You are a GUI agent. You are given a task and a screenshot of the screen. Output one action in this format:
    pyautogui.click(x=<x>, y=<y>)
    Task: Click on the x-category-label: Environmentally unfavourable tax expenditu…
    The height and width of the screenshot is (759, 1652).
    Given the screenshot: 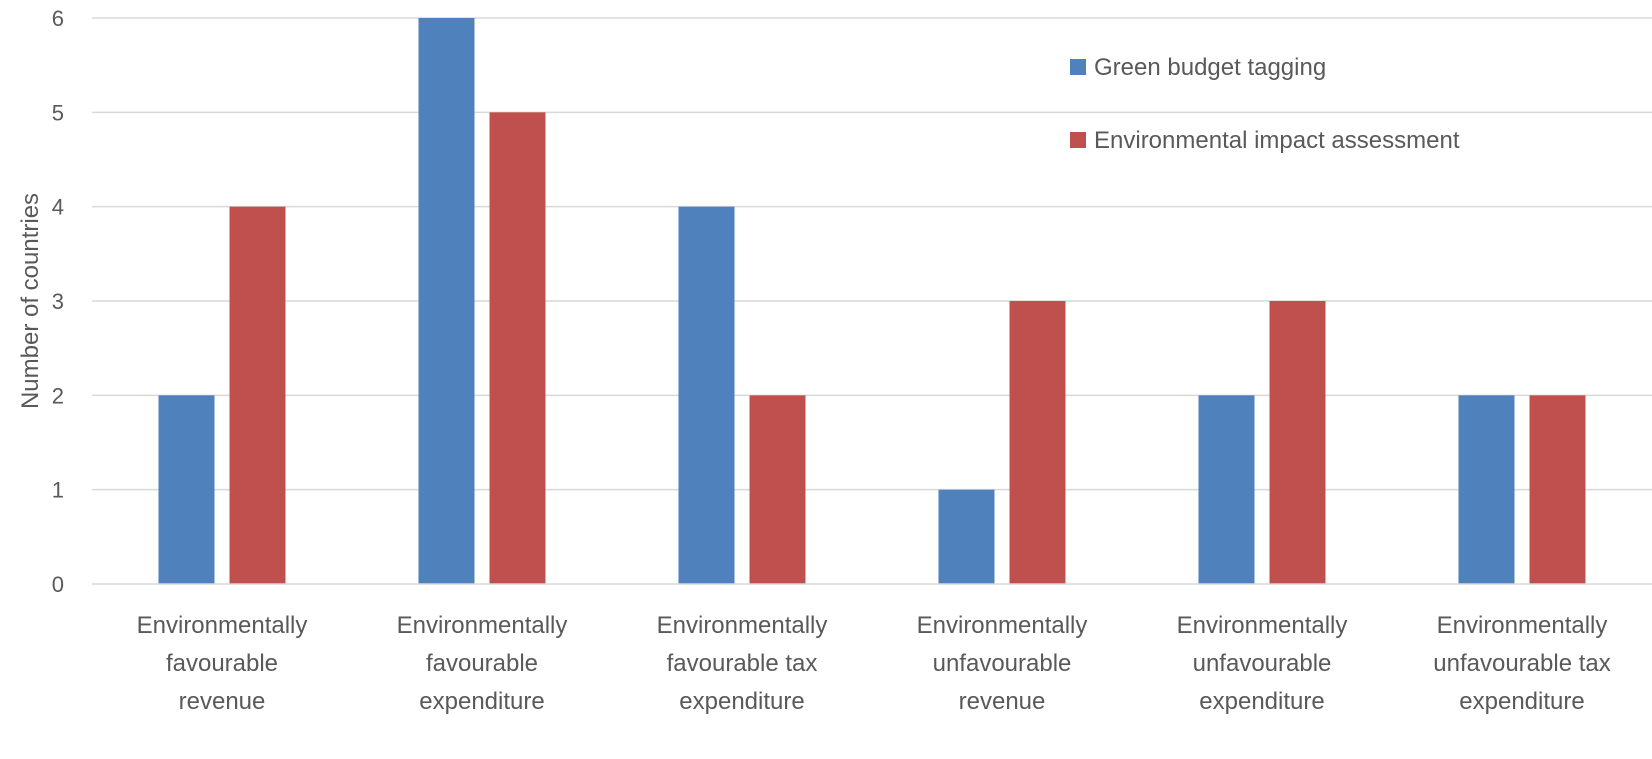 What is the action you would take?
    pyautogui.click(x=1521, y=663)
    